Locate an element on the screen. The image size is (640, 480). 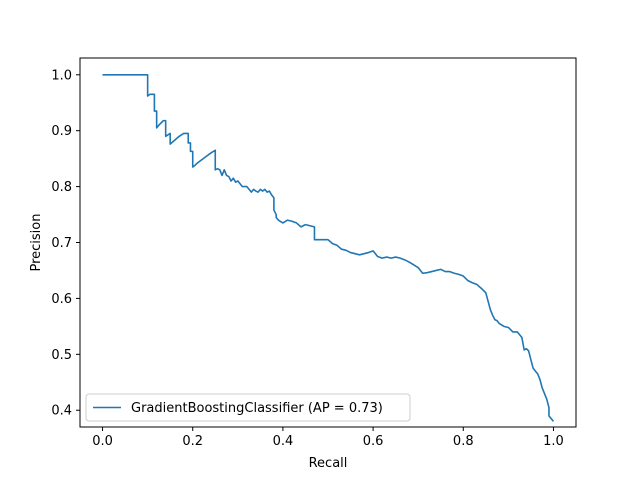
y-tick-label: 0.5 is located at coordinates (61, 355).